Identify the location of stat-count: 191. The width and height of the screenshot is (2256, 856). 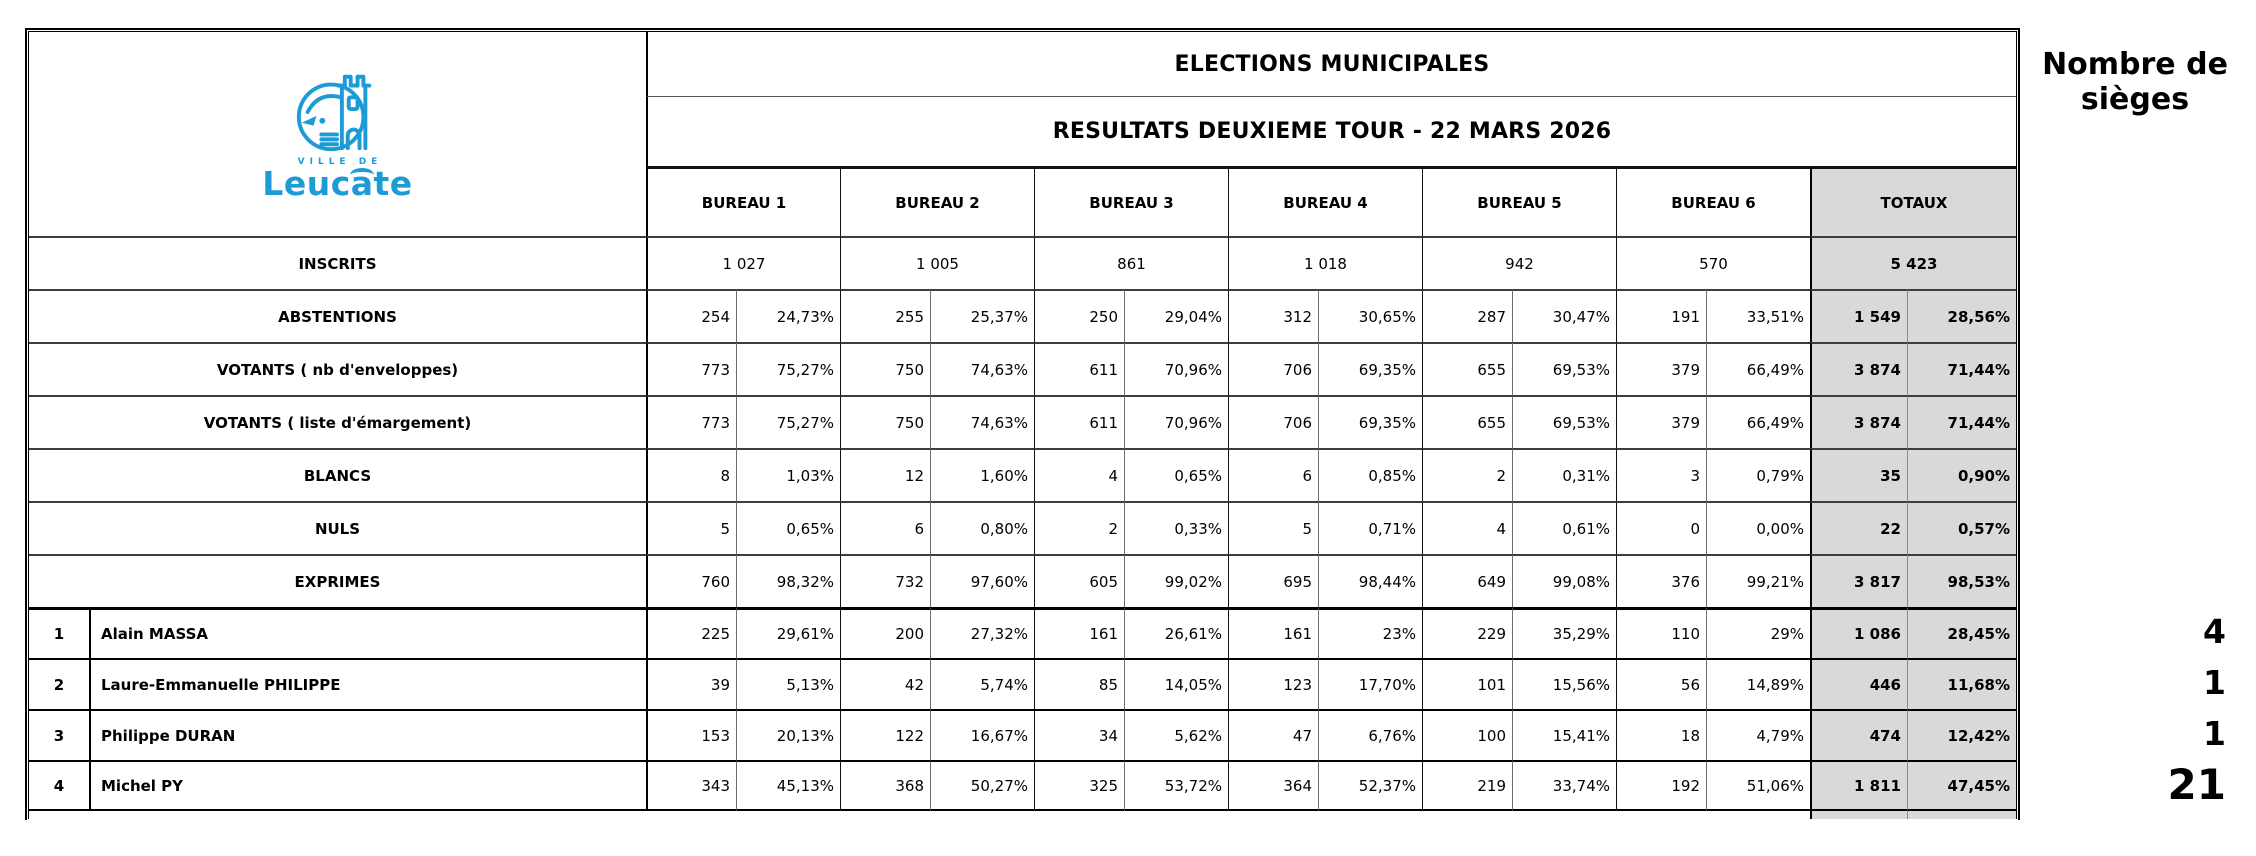
(1661, 315).